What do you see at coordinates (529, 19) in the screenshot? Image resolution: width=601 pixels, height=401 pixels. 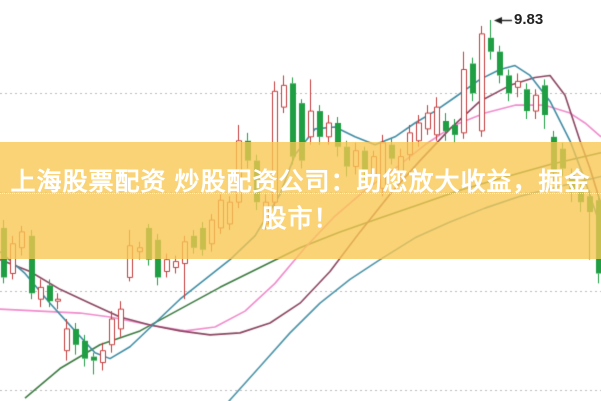 I see `price-annotation-label: 9.83` at bounding box center [529, 19].